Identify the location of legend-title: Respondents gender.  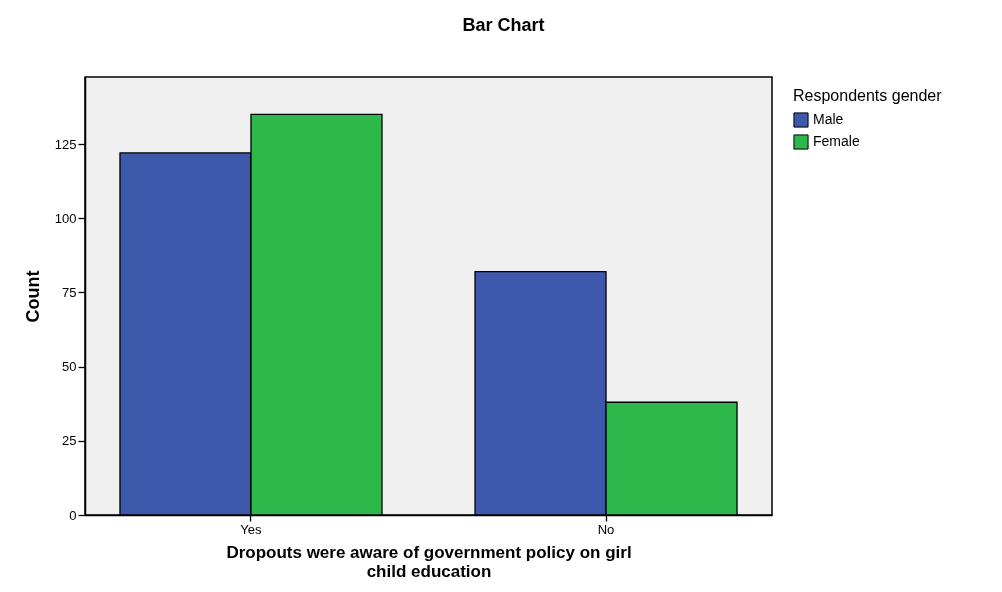
(868, 95).